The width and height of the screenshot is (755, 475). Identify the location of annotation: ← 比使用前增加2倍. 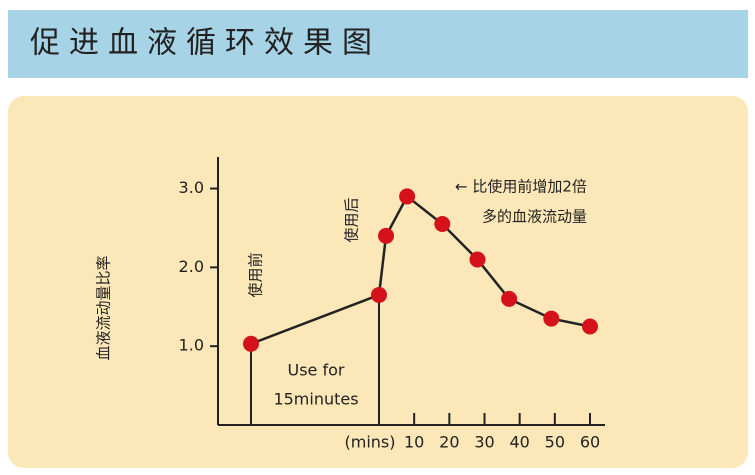
(521, 187).